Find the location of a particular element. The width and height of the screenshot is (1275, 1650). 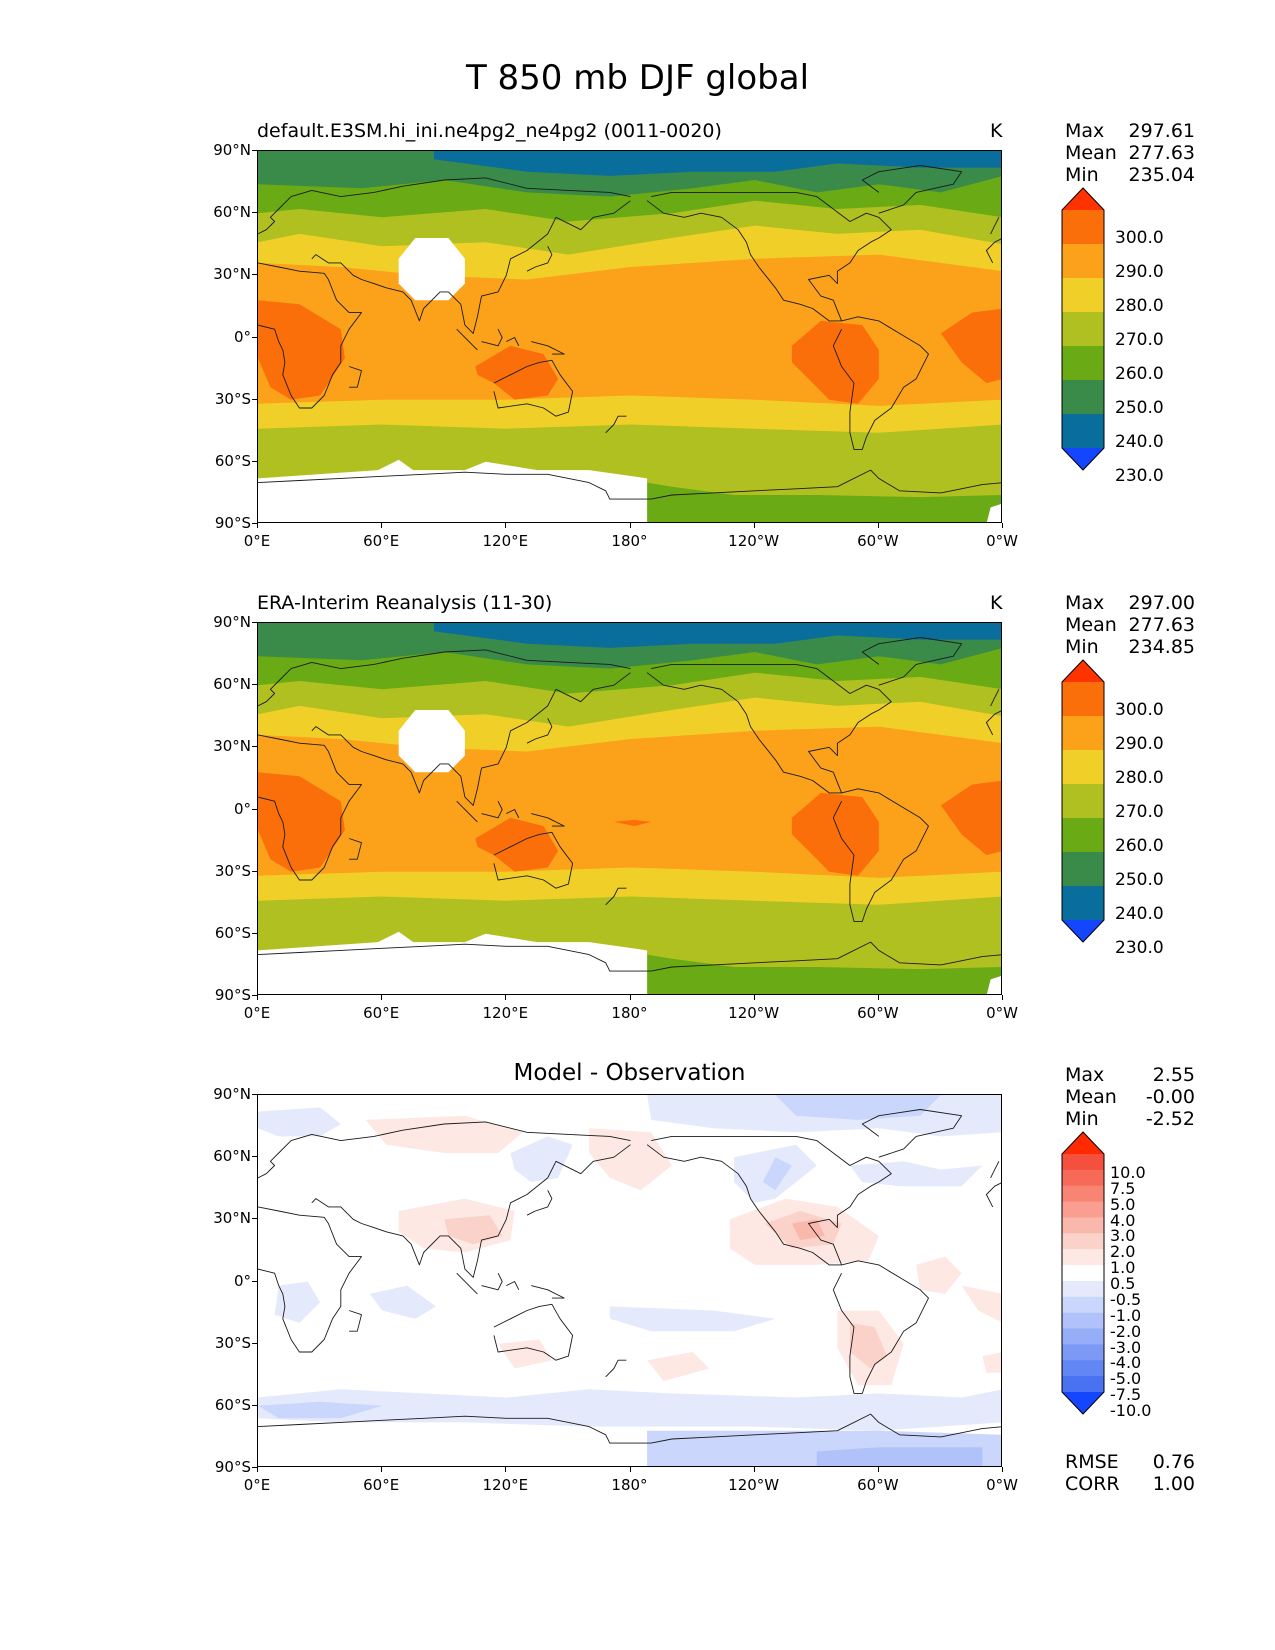

max-value: 297.00 is located at coordinates (1161, 603).